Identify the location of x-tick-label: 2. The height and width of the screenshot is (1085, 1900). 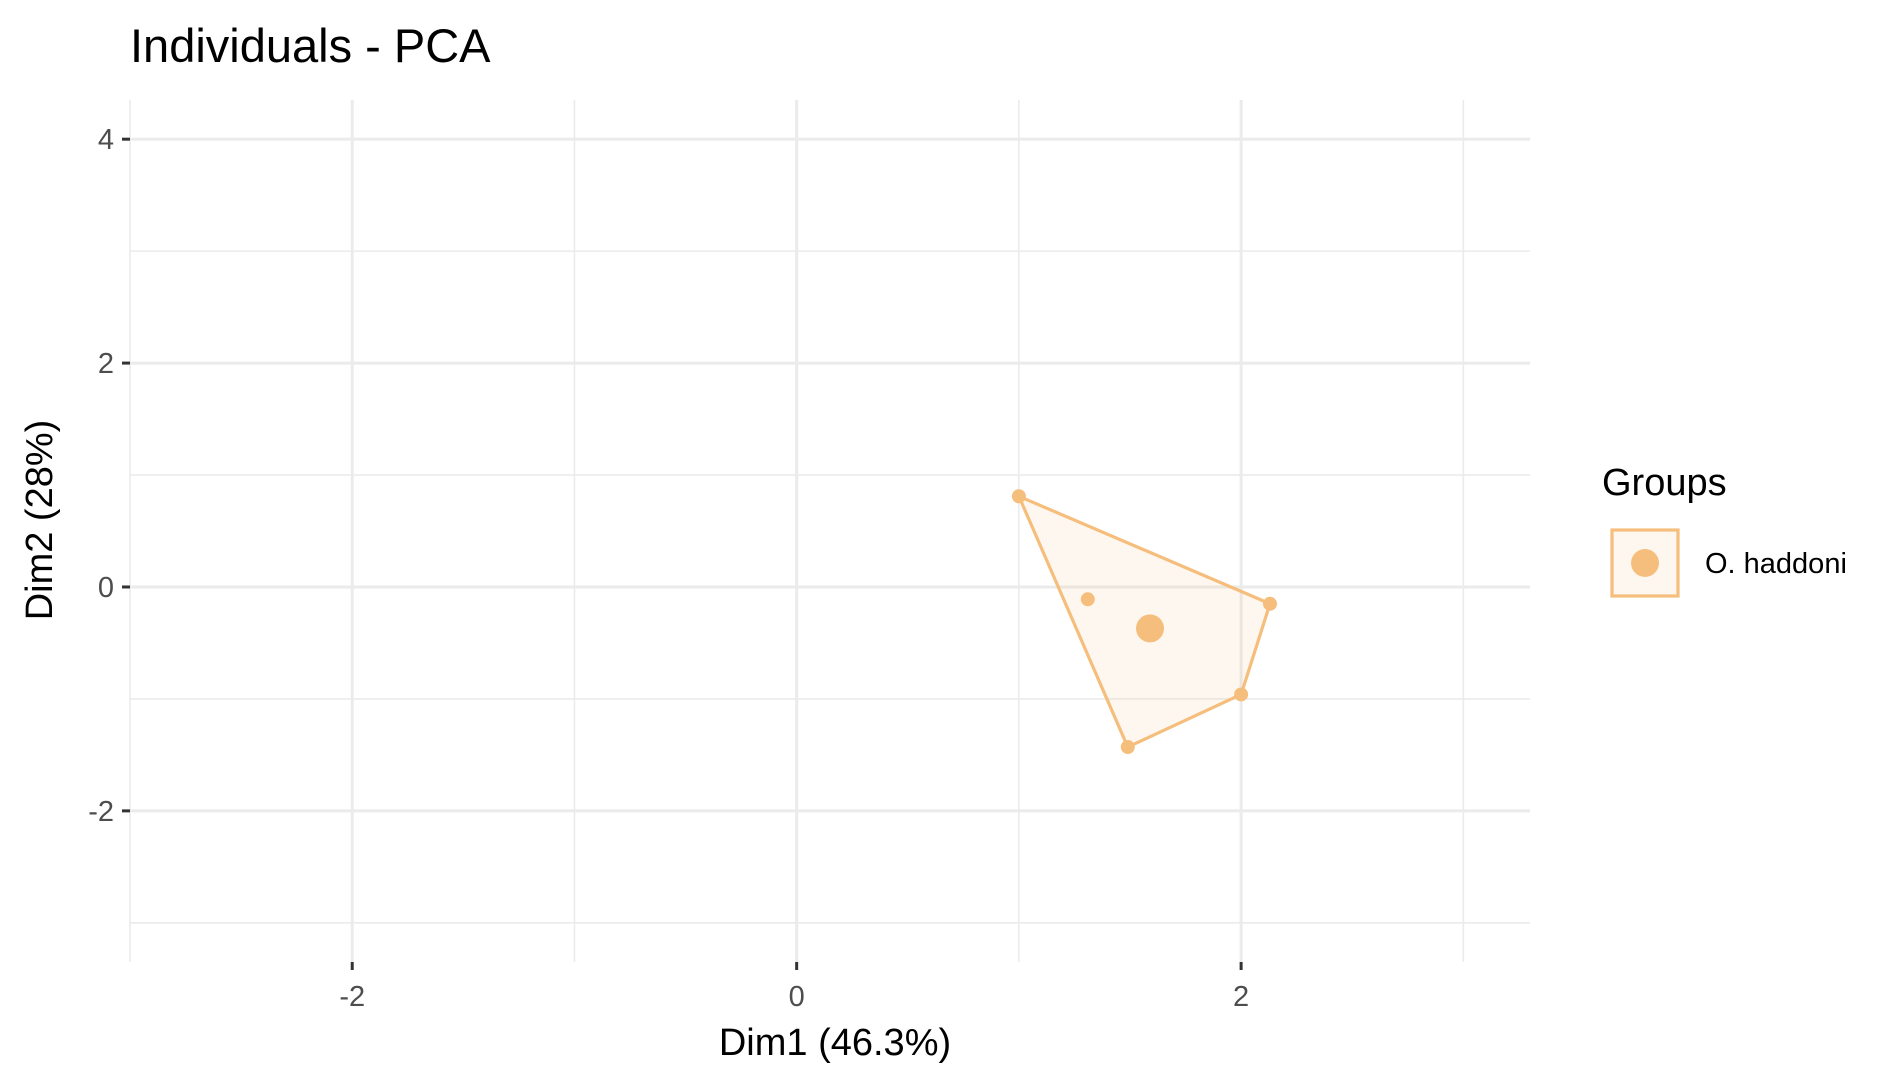
(1241, 997).